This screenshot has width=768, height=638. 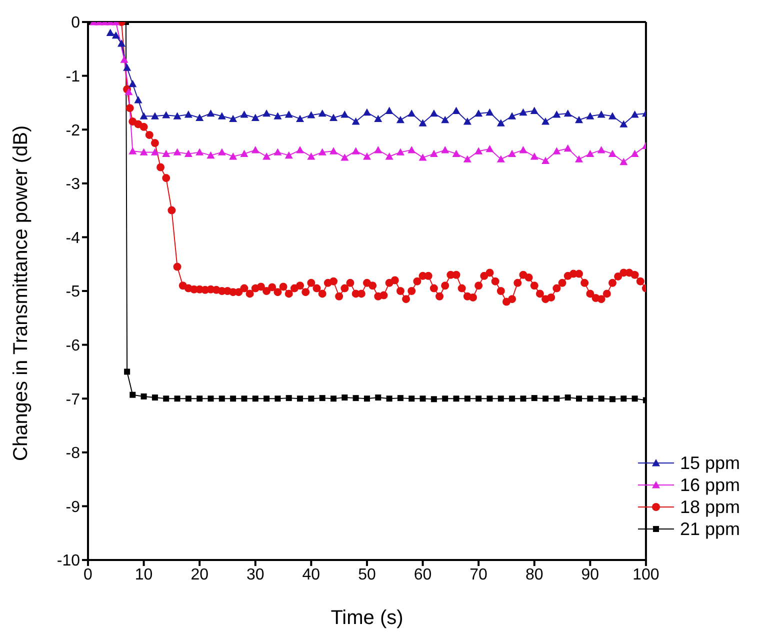 I want to click on y-tick-label: -3, so click(x=73, y=185).